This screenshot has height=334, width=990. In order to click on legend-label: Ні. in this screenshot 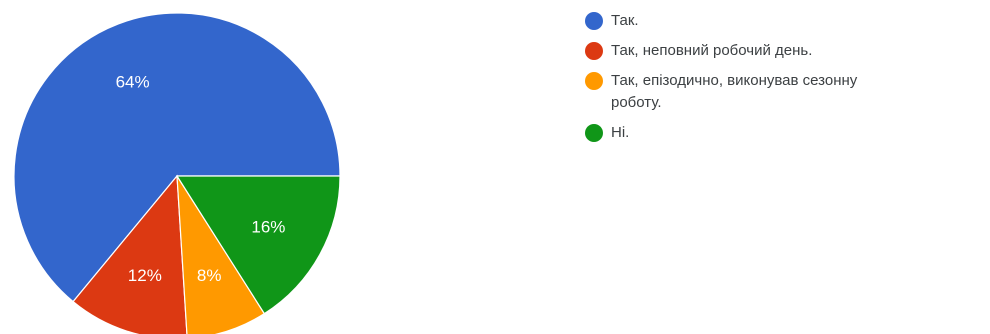, I will do `click(620, 132)`.